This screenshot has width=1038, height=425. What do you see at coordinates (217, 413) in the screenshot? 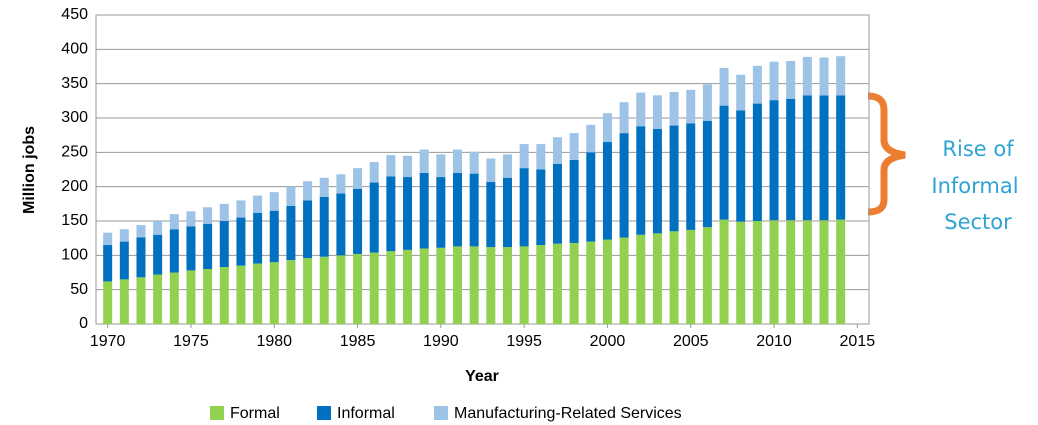
I see `legend-swatch` at bounding box center [217, 413].